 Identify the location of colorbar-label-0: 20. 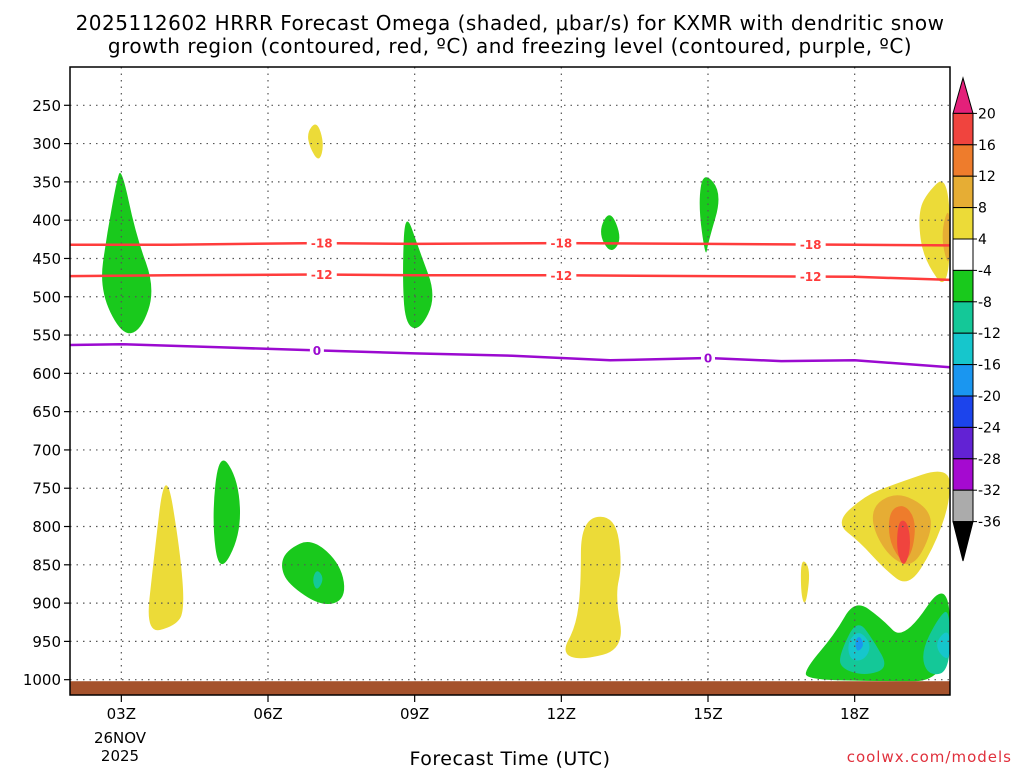
(987, 114).